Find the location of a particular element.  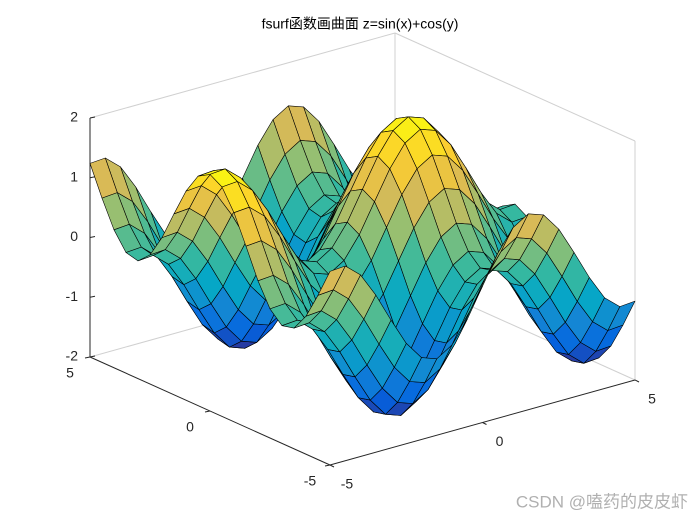

y-tick-label: 0 is located at coordinates (190, 427).